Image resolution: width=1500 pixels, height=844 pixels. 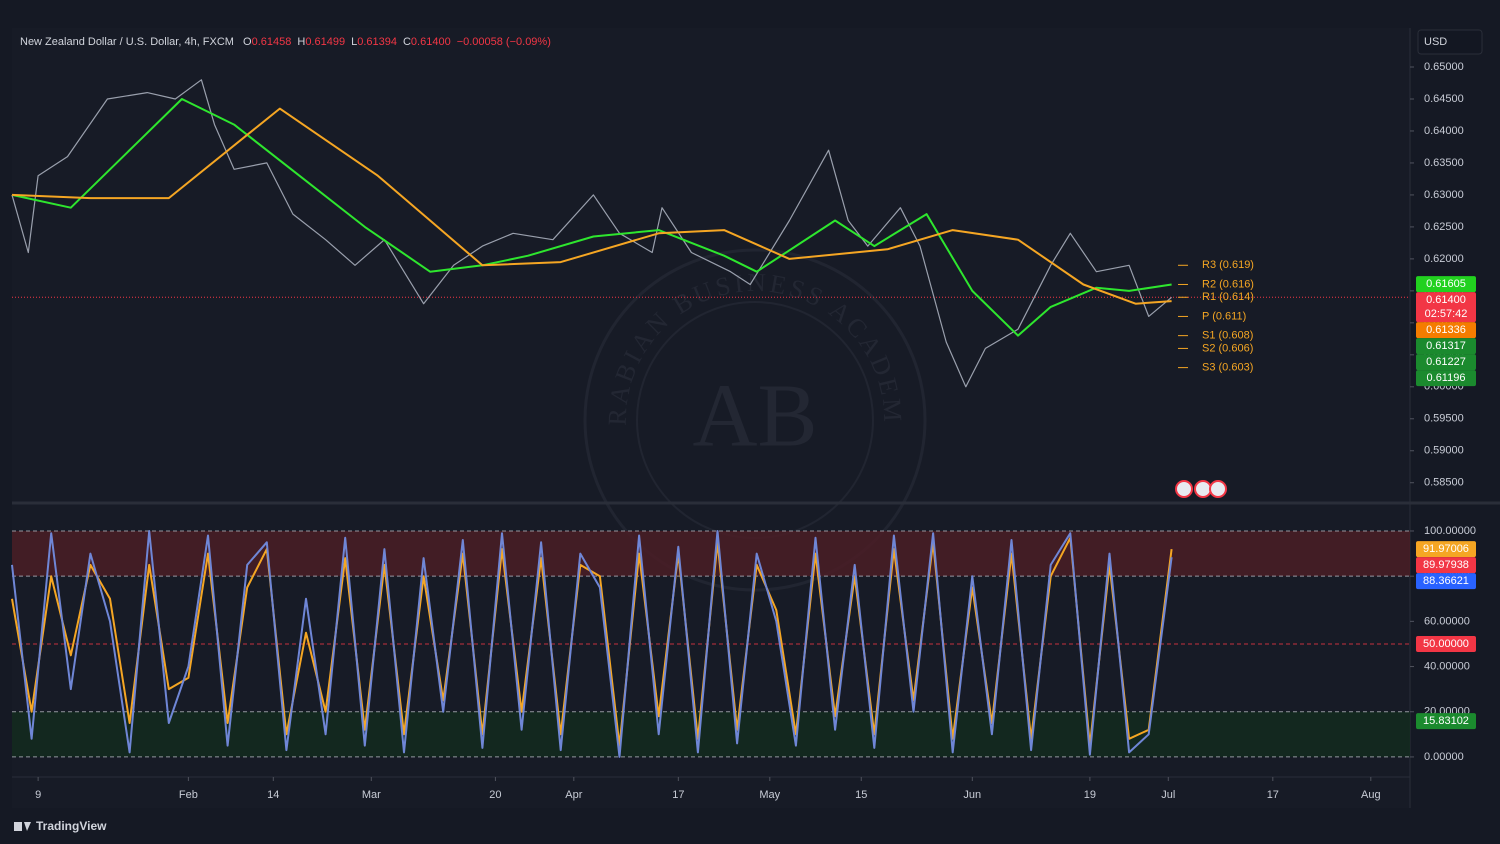 I want to click on price-tag-label: 15.83102, so click(x=1446, y=721).